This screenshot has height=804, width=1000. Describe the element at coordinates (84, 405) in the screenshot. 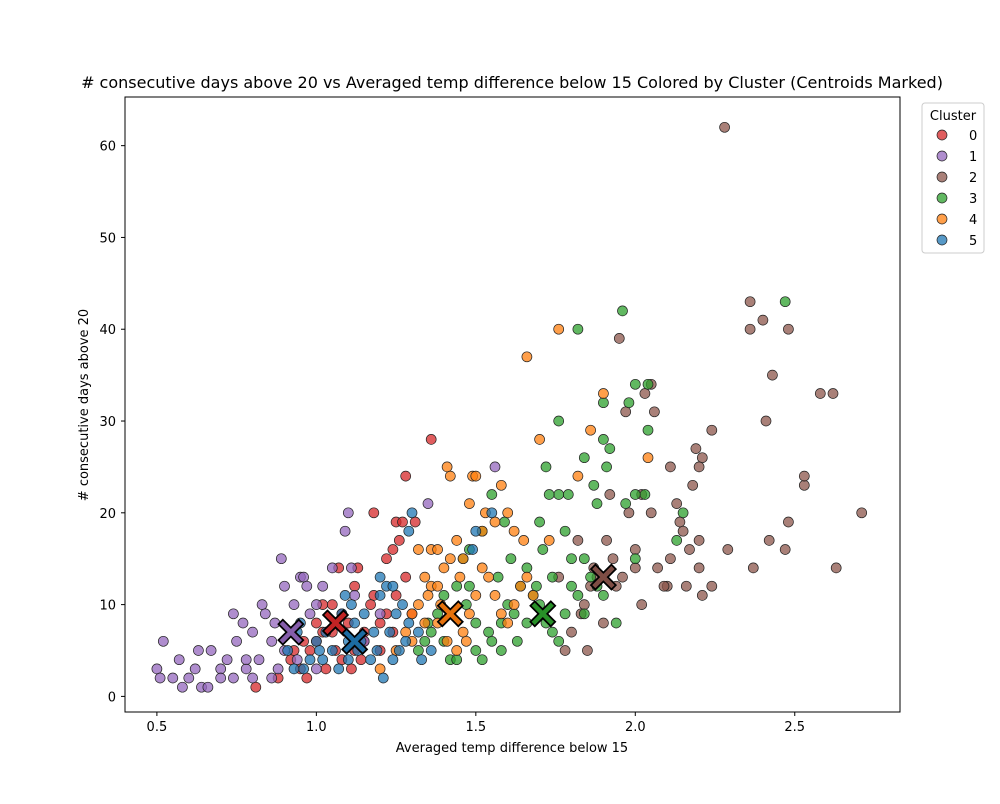

I see `y-axis-label: # consecutive days above 20` at that location.